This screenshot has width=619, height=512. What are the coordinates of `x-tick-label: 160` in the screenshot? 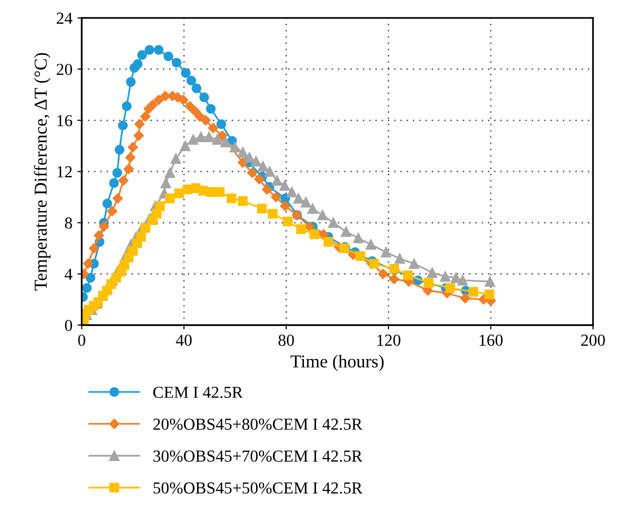 It's located at (491, 340).